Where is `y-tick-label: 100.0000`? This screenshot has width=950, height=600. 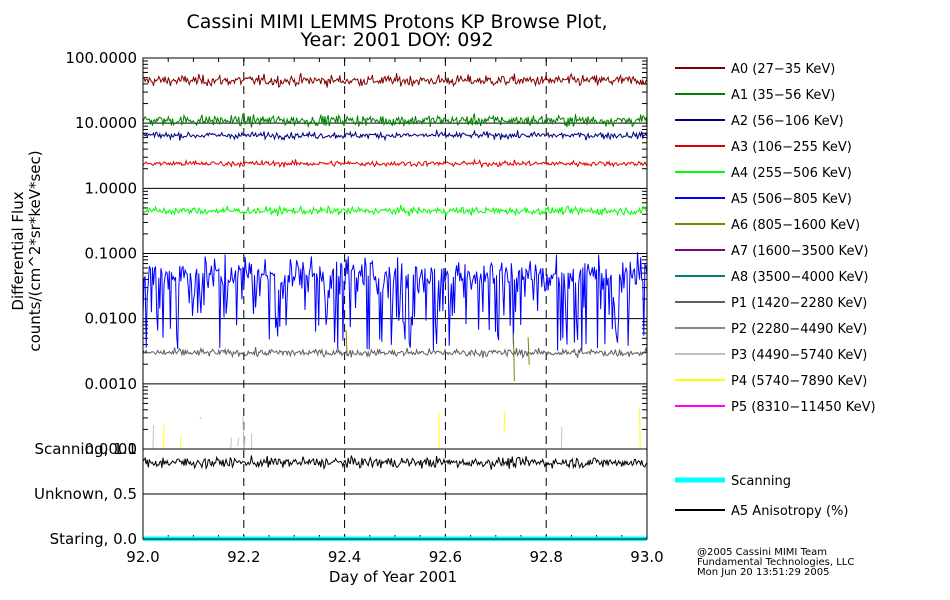 y-tick-label: 100.0000 is located at coordinates (101, 58).